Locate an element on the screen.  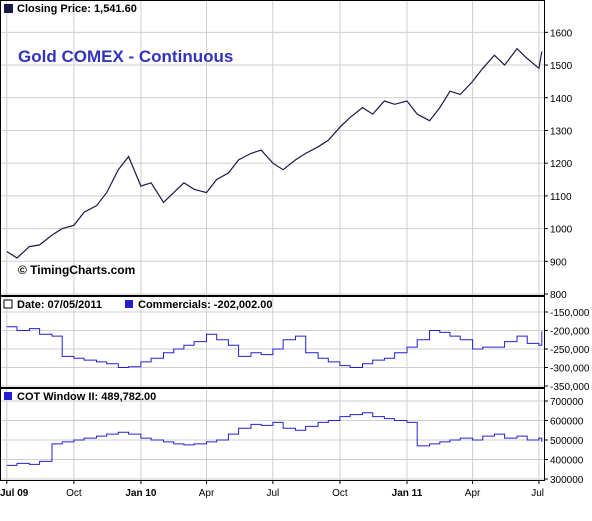
x-tick-label: Jan 11 is located at coordinates (407, 493).